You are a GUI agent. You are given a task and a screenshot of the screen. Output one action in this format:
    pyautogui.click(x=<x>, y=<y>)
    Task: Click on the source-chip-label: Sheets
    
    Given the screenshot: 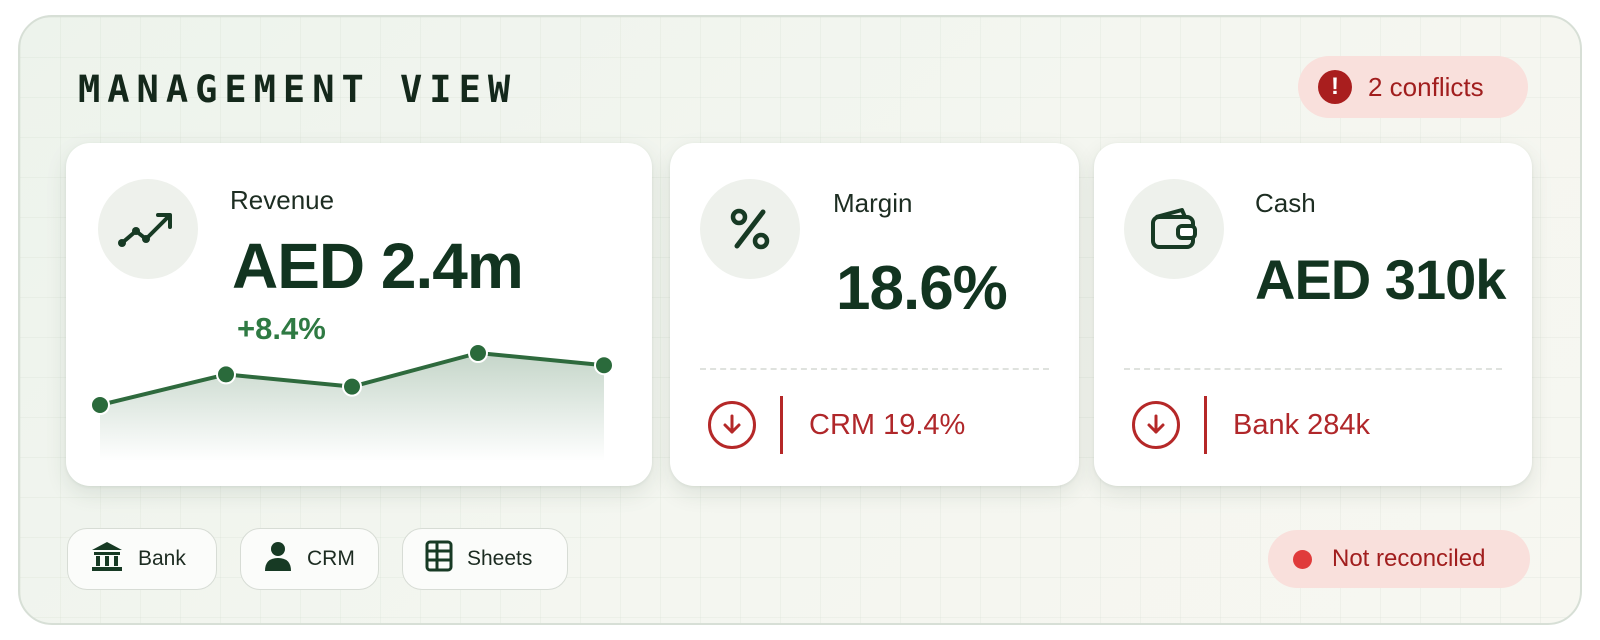 What is the action you would take?
    pyautogui.click(x=500, y=558)
    